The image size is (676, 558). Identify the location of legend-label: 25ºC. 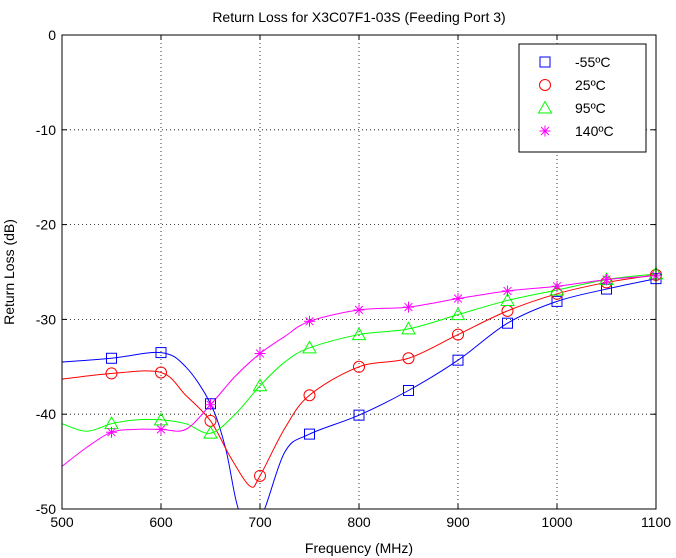
(590, 85).